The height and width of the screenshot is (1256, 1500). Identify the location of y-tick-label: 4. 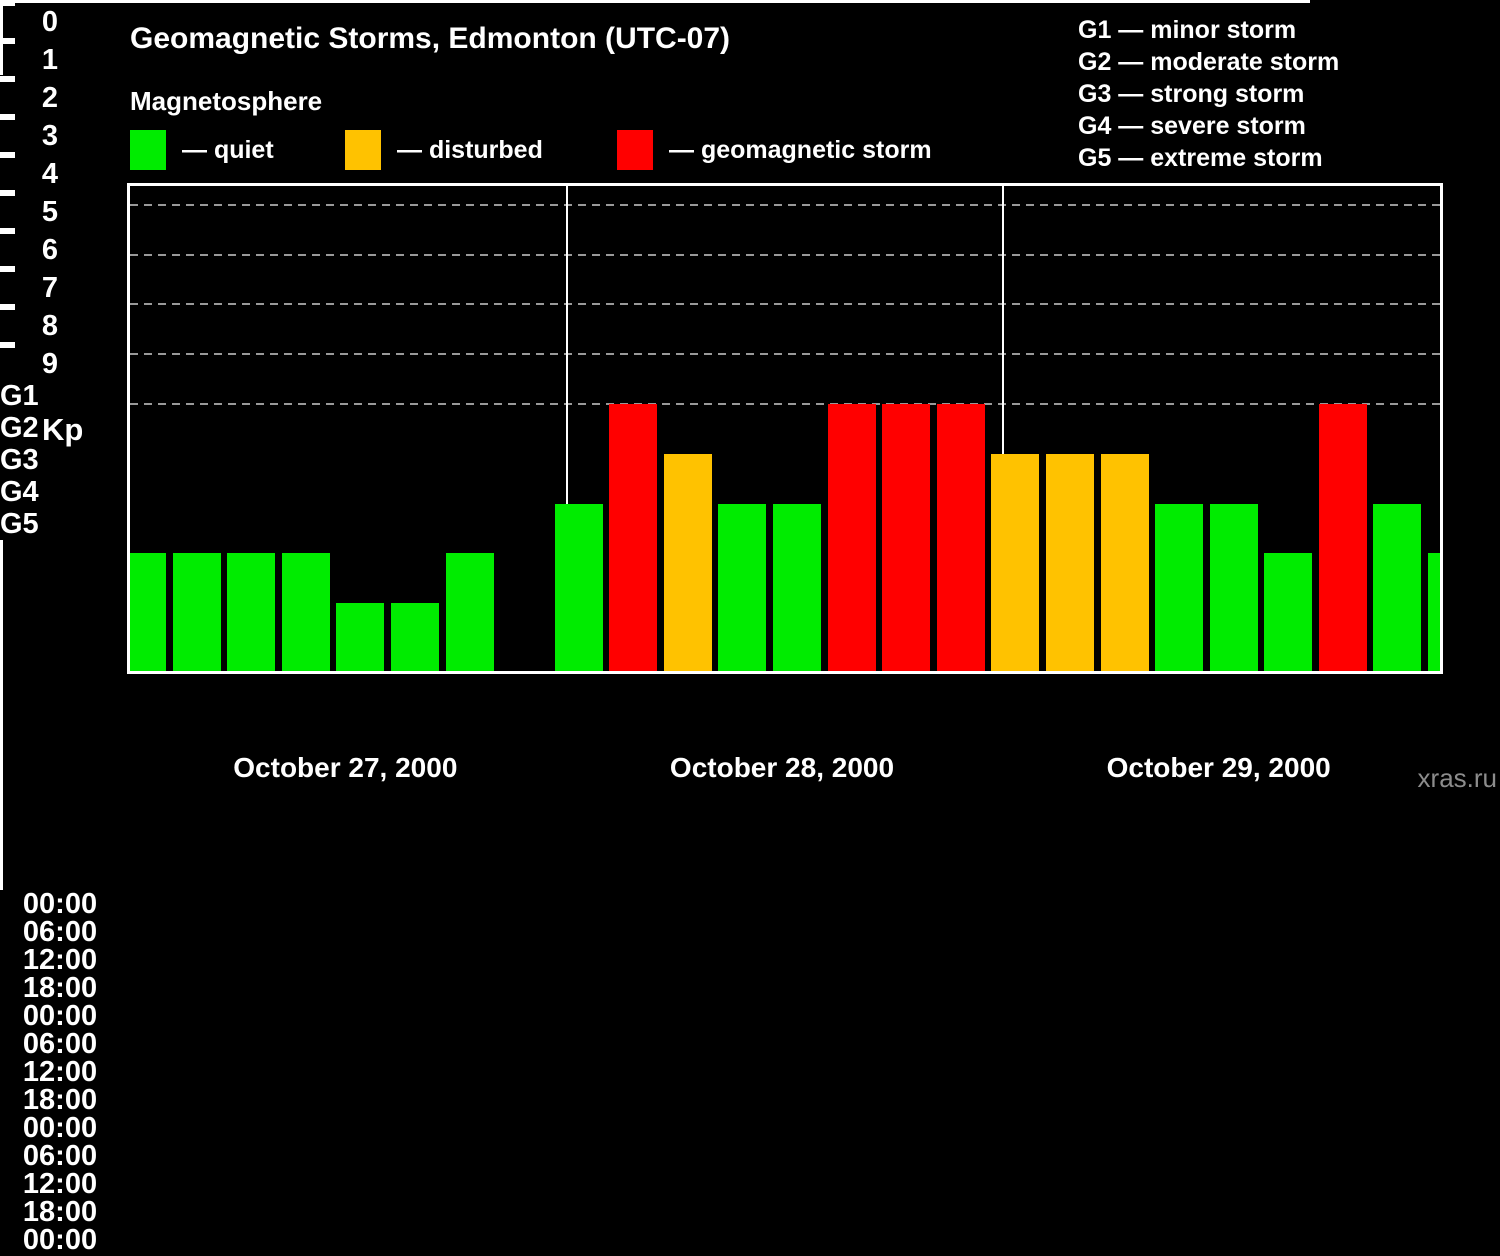
(49, 174).